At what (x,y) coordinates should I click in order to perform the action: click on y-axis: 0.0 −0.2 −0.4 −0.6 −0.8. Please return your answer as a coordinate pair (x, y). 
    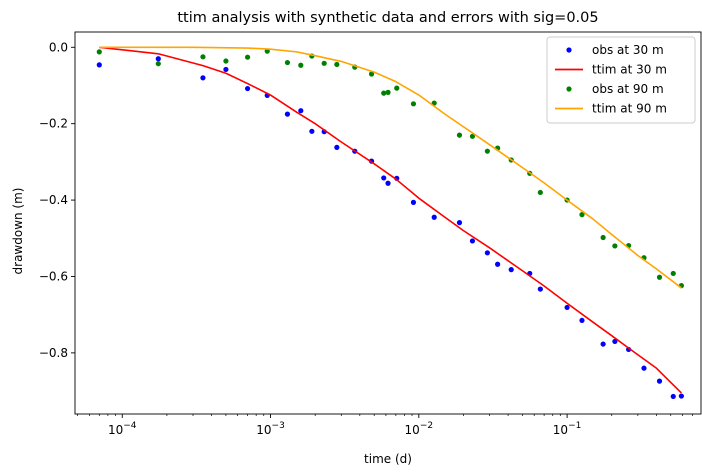
    Looking at the image, I should click on (57, 200).